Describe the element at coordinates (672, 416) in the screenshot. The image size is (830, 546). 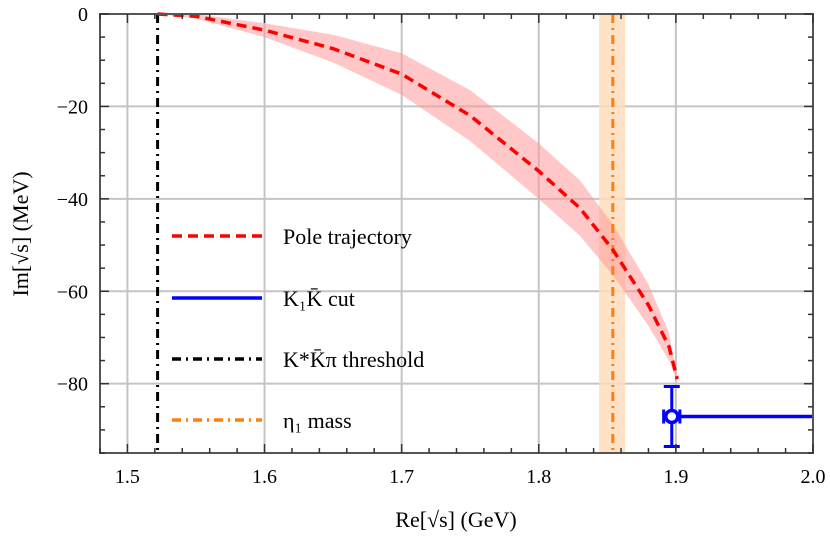
I see `pole-data-point` at that location.